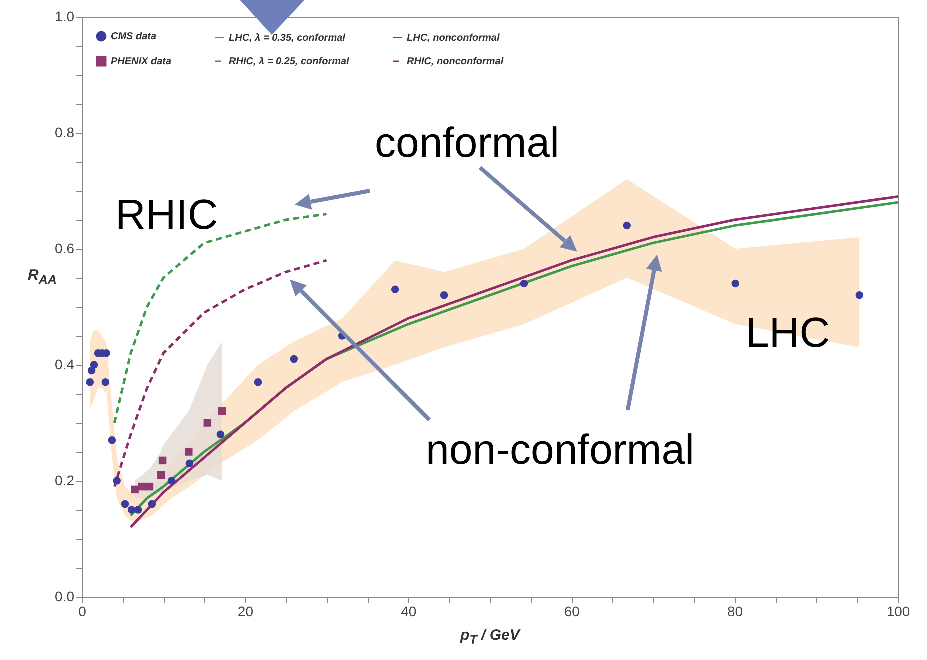 The width and height of the screenshot is (927, 660). I want to click on annotation: LHC, so click(788, 332).